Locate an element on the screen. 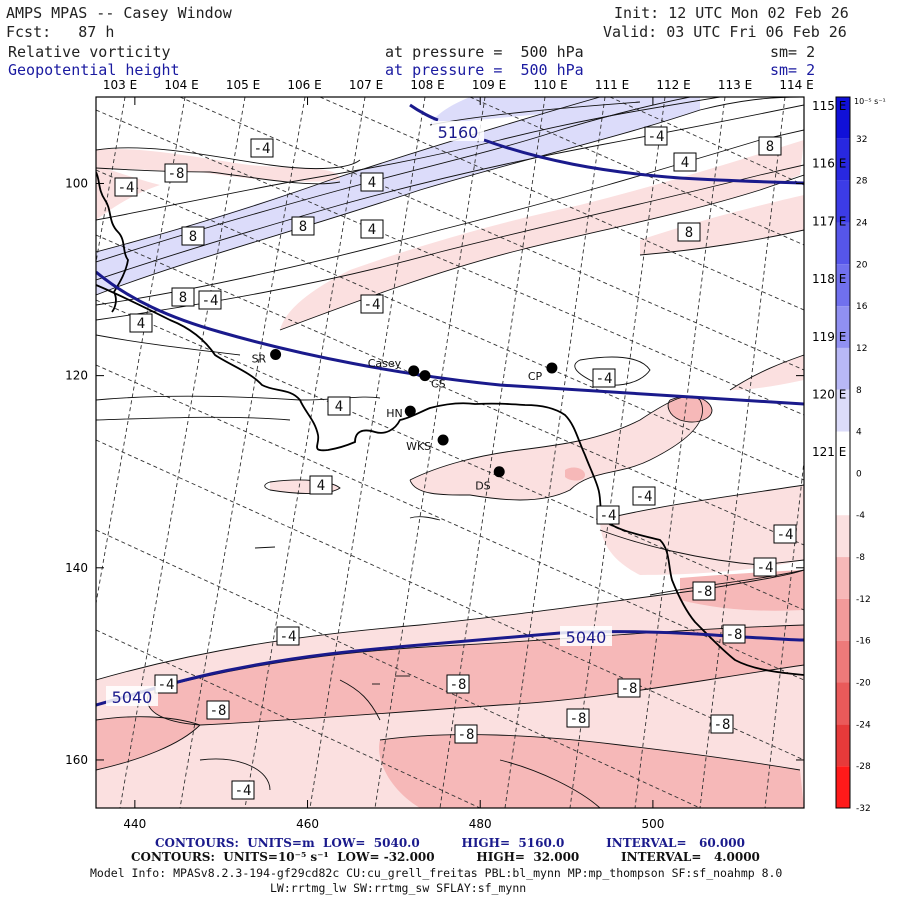  station-label: SR is located at coordinates (259, 358).